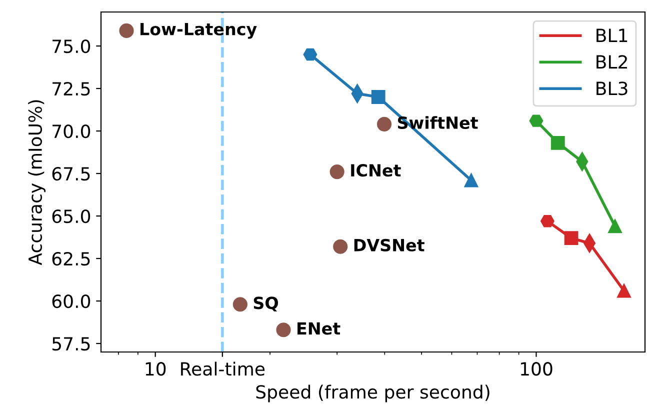 Image resolution: width=647 pixels, height=413 pixels. Describe the element at coordinates (389, 245) in the screenshot. I see `annotation: DVSNet` at that location.